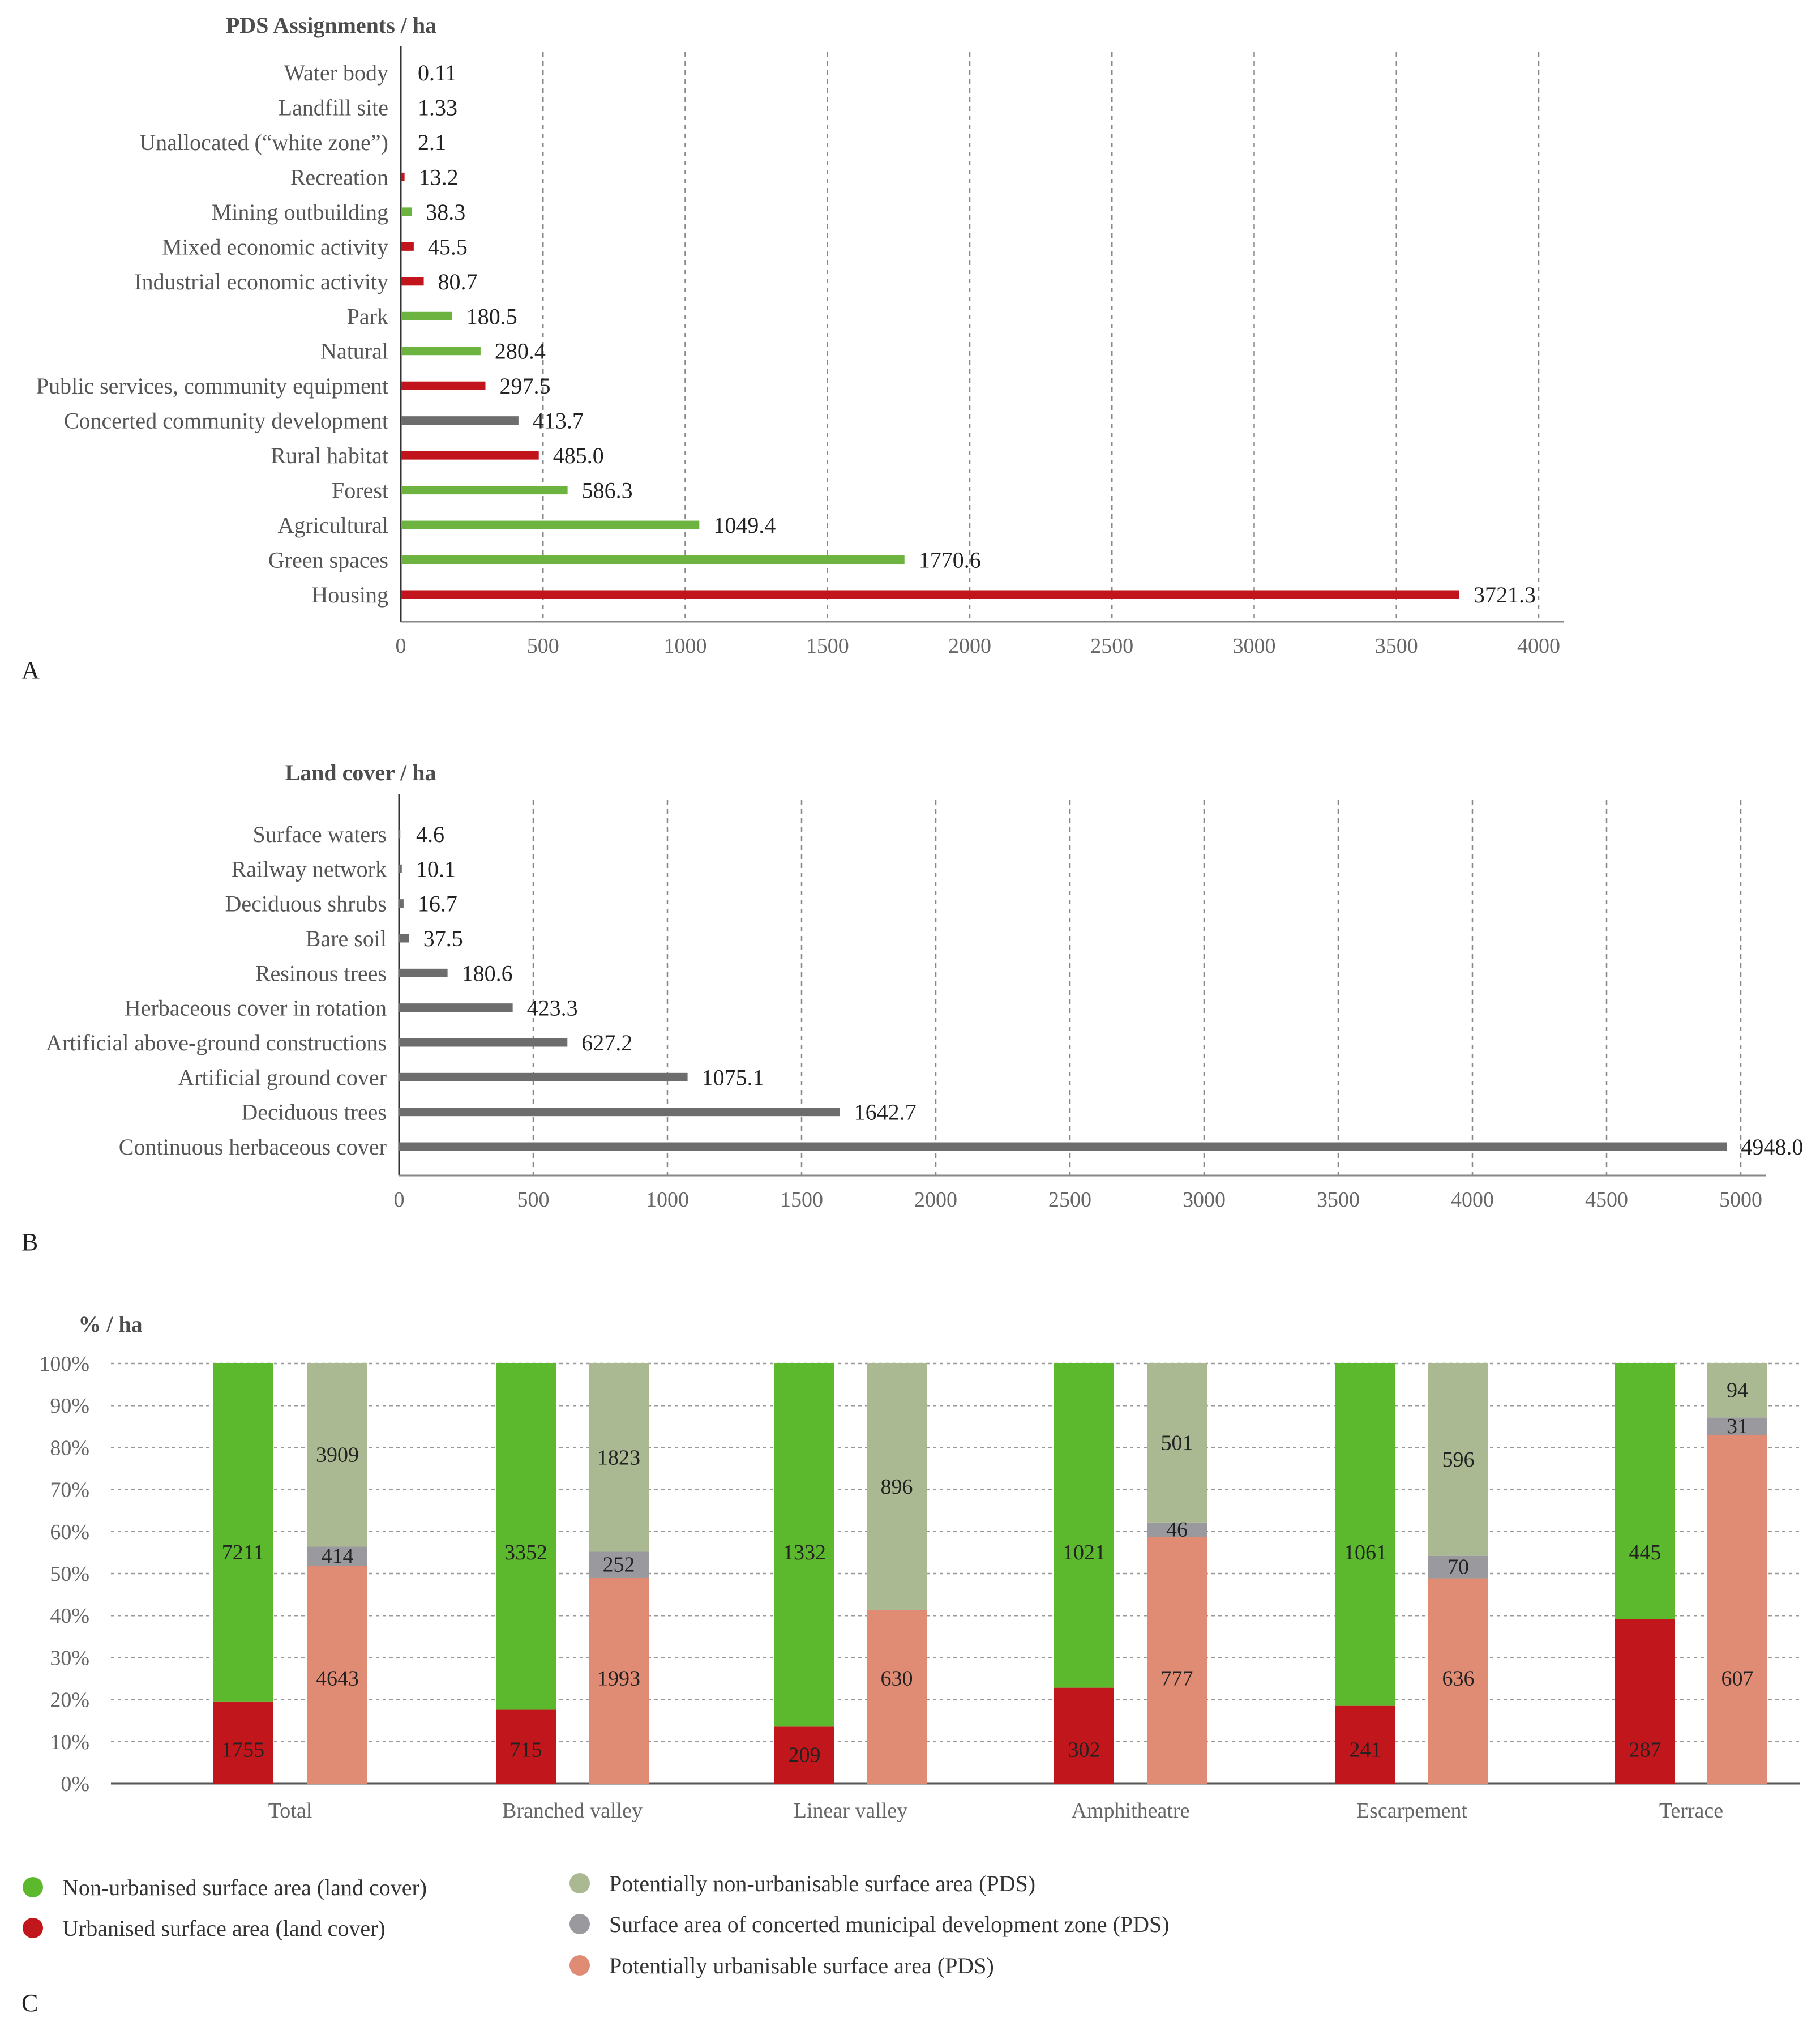 The height and width of the screenshot is (2022, 1820). Describe the element at coordinates (282, 1077) in the screenshot. I see `category-label-artificial-ground-cover: Artificial ground cover` at that location.